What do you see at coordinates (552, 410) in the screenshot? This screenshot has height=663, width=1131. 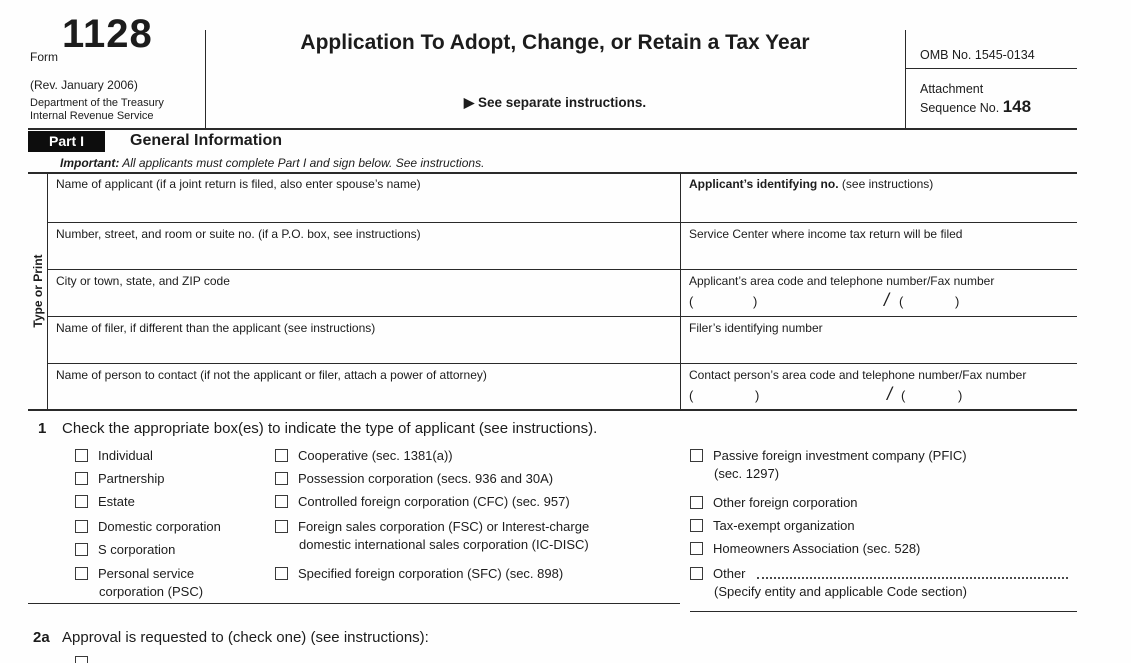 I see `table-bottom-rule` at bounding box center [552, 410].